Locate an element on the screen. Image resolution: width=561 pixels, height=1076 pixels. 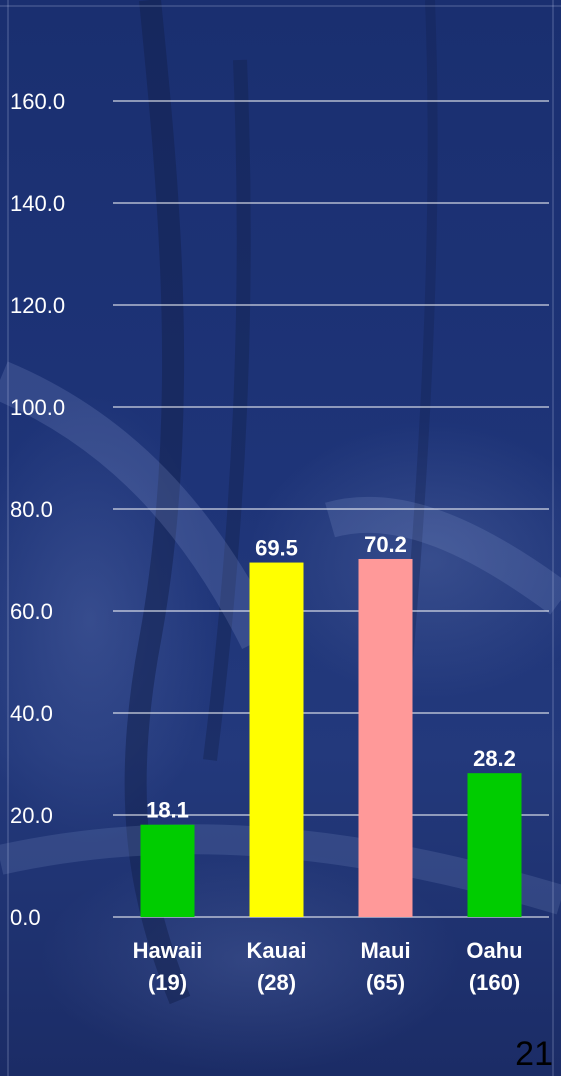
y-axis-tick-labels: 0.0 20.0 40.0 60.0 80.0 100.0 120.0 140.0 160.0 is located at coordinates (37, 509).